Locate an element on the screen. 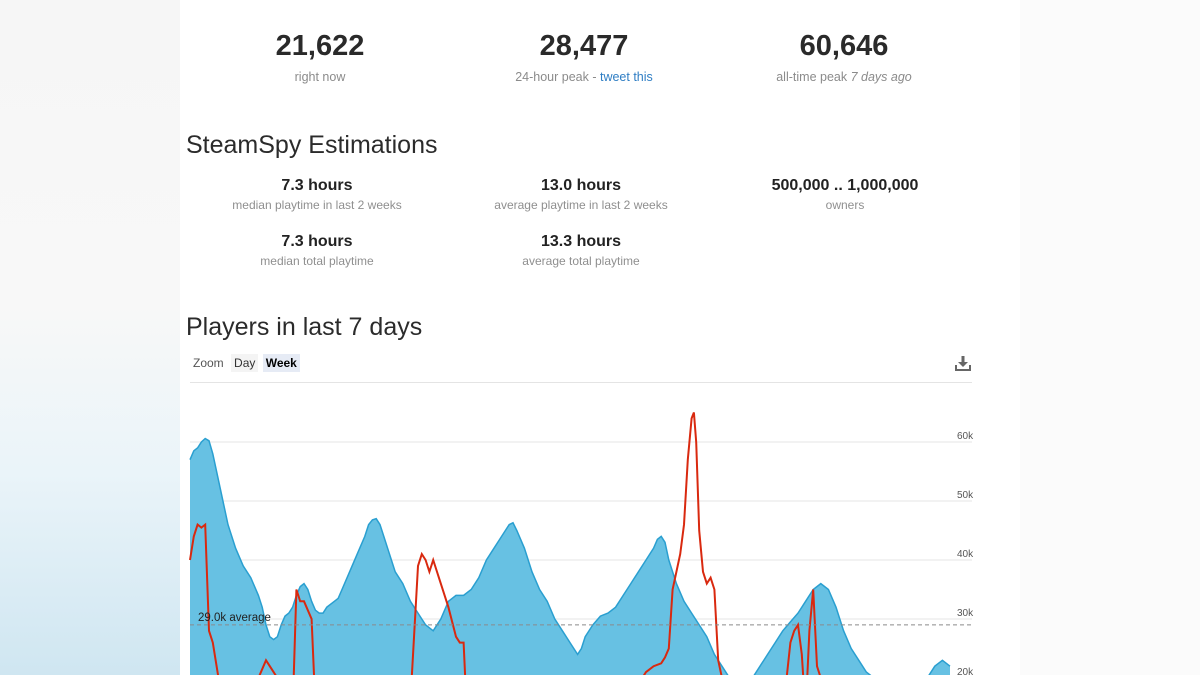  y-tick-label: 60k is located at coordinates (965, 436).